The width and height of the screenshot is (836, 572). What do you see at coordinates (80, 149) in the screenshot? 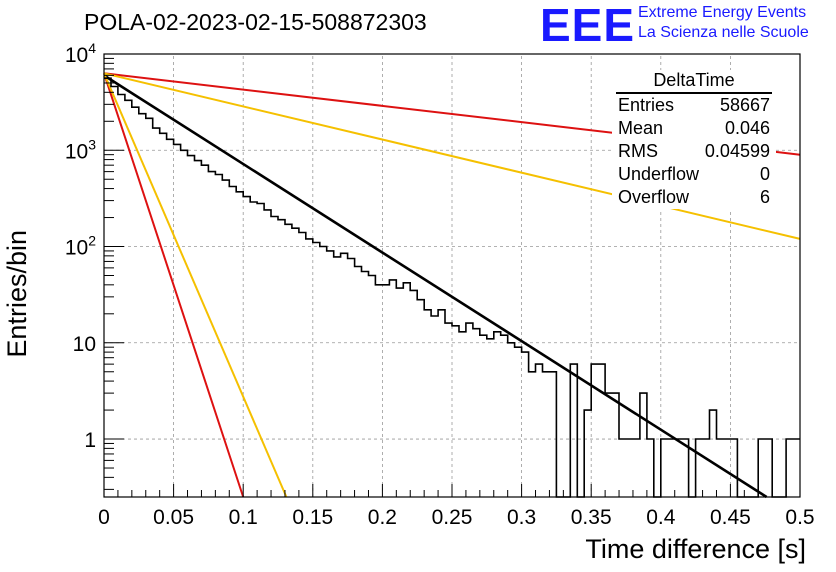
I see `y-tick-label: 10³` at bounding box center [80, 149].